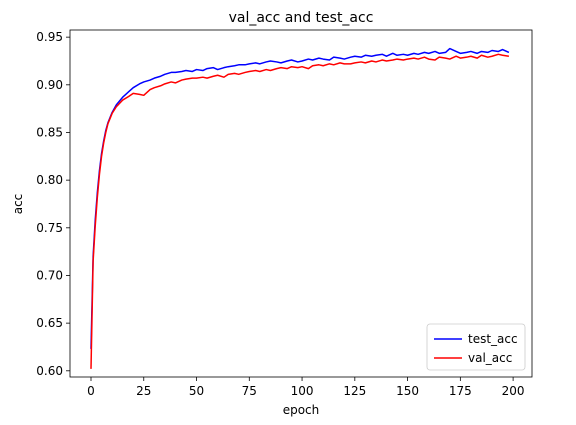 Image resolution: width=576 pixels, height=425 pixels. Describe the element at coordinates (18, 204) in the screenshot. I see `y-axis-label: acc` at that location.